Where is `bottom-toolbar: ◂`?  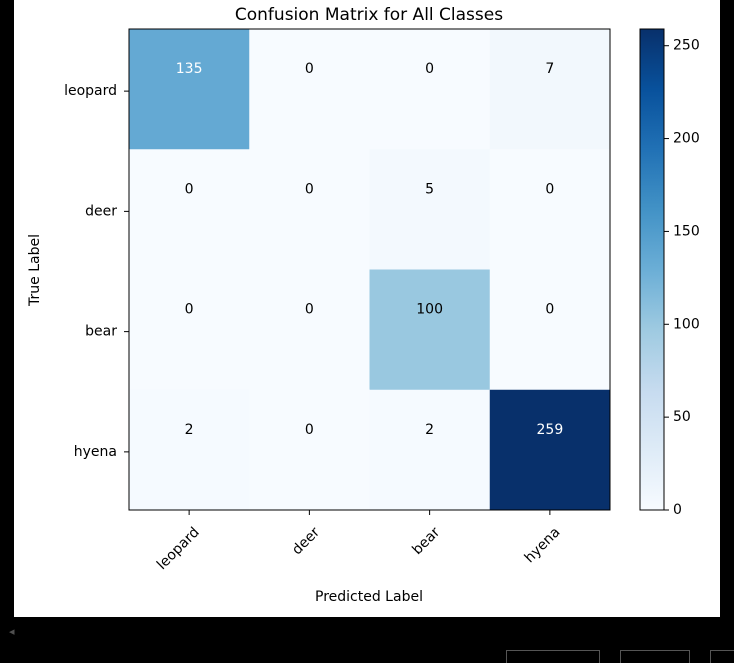
bottom-toolbar: ◂ is located at coordinates (367, 640).